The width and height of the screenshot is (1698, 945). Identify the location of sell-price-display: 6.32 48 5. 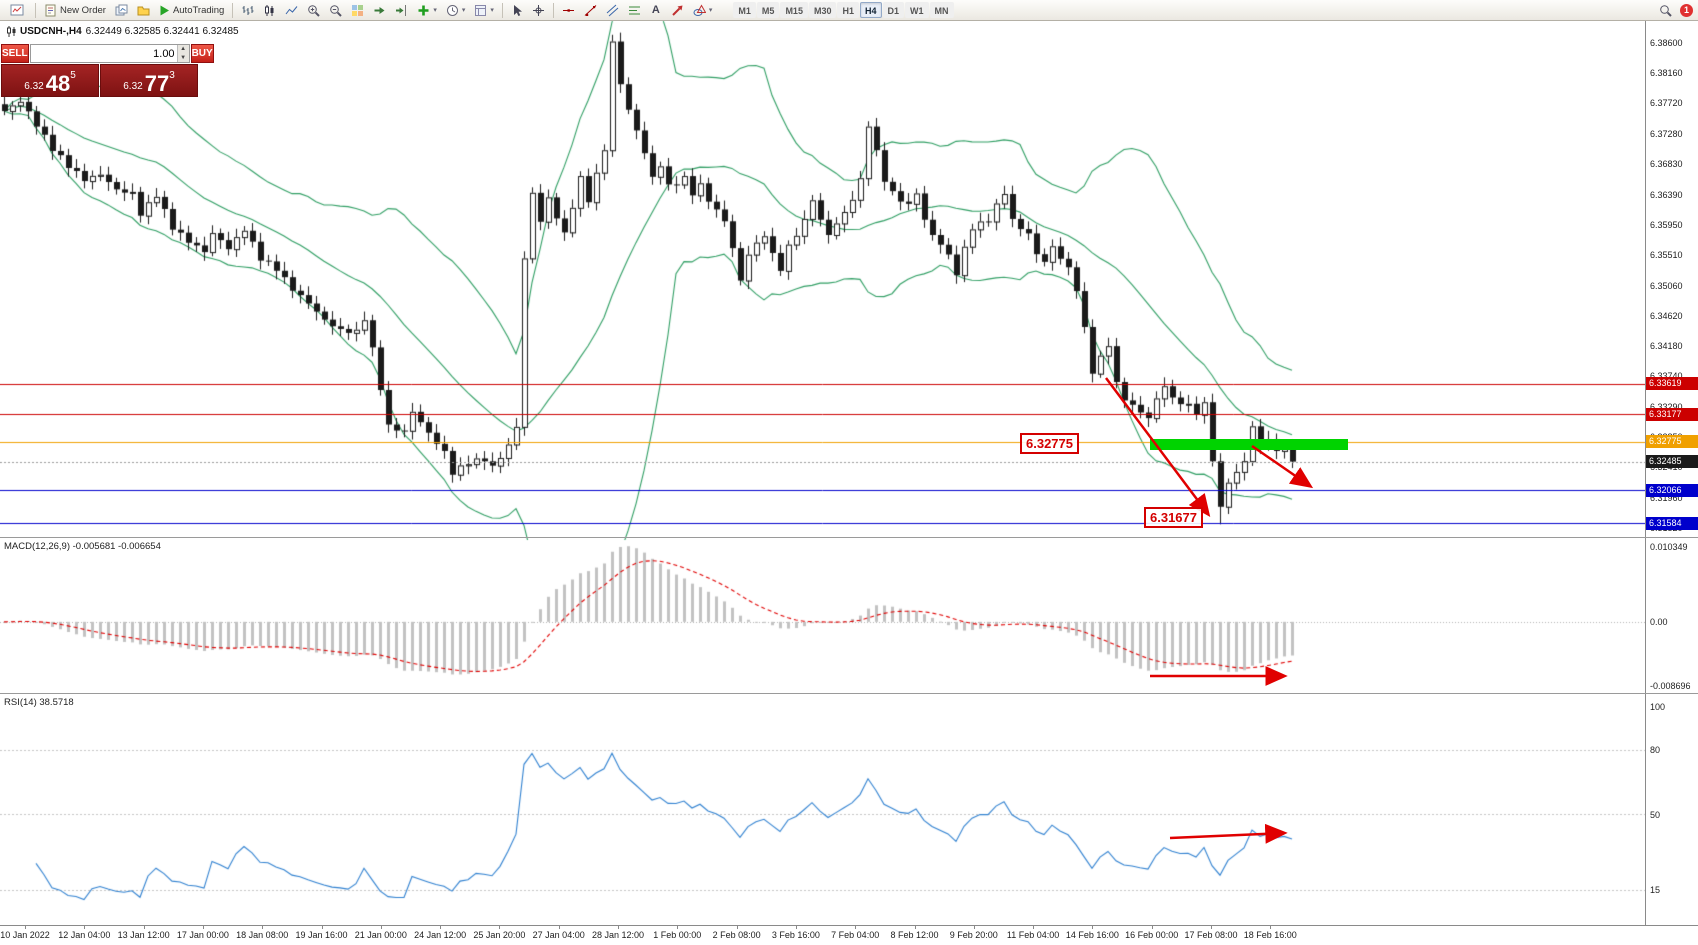
(50, 80).